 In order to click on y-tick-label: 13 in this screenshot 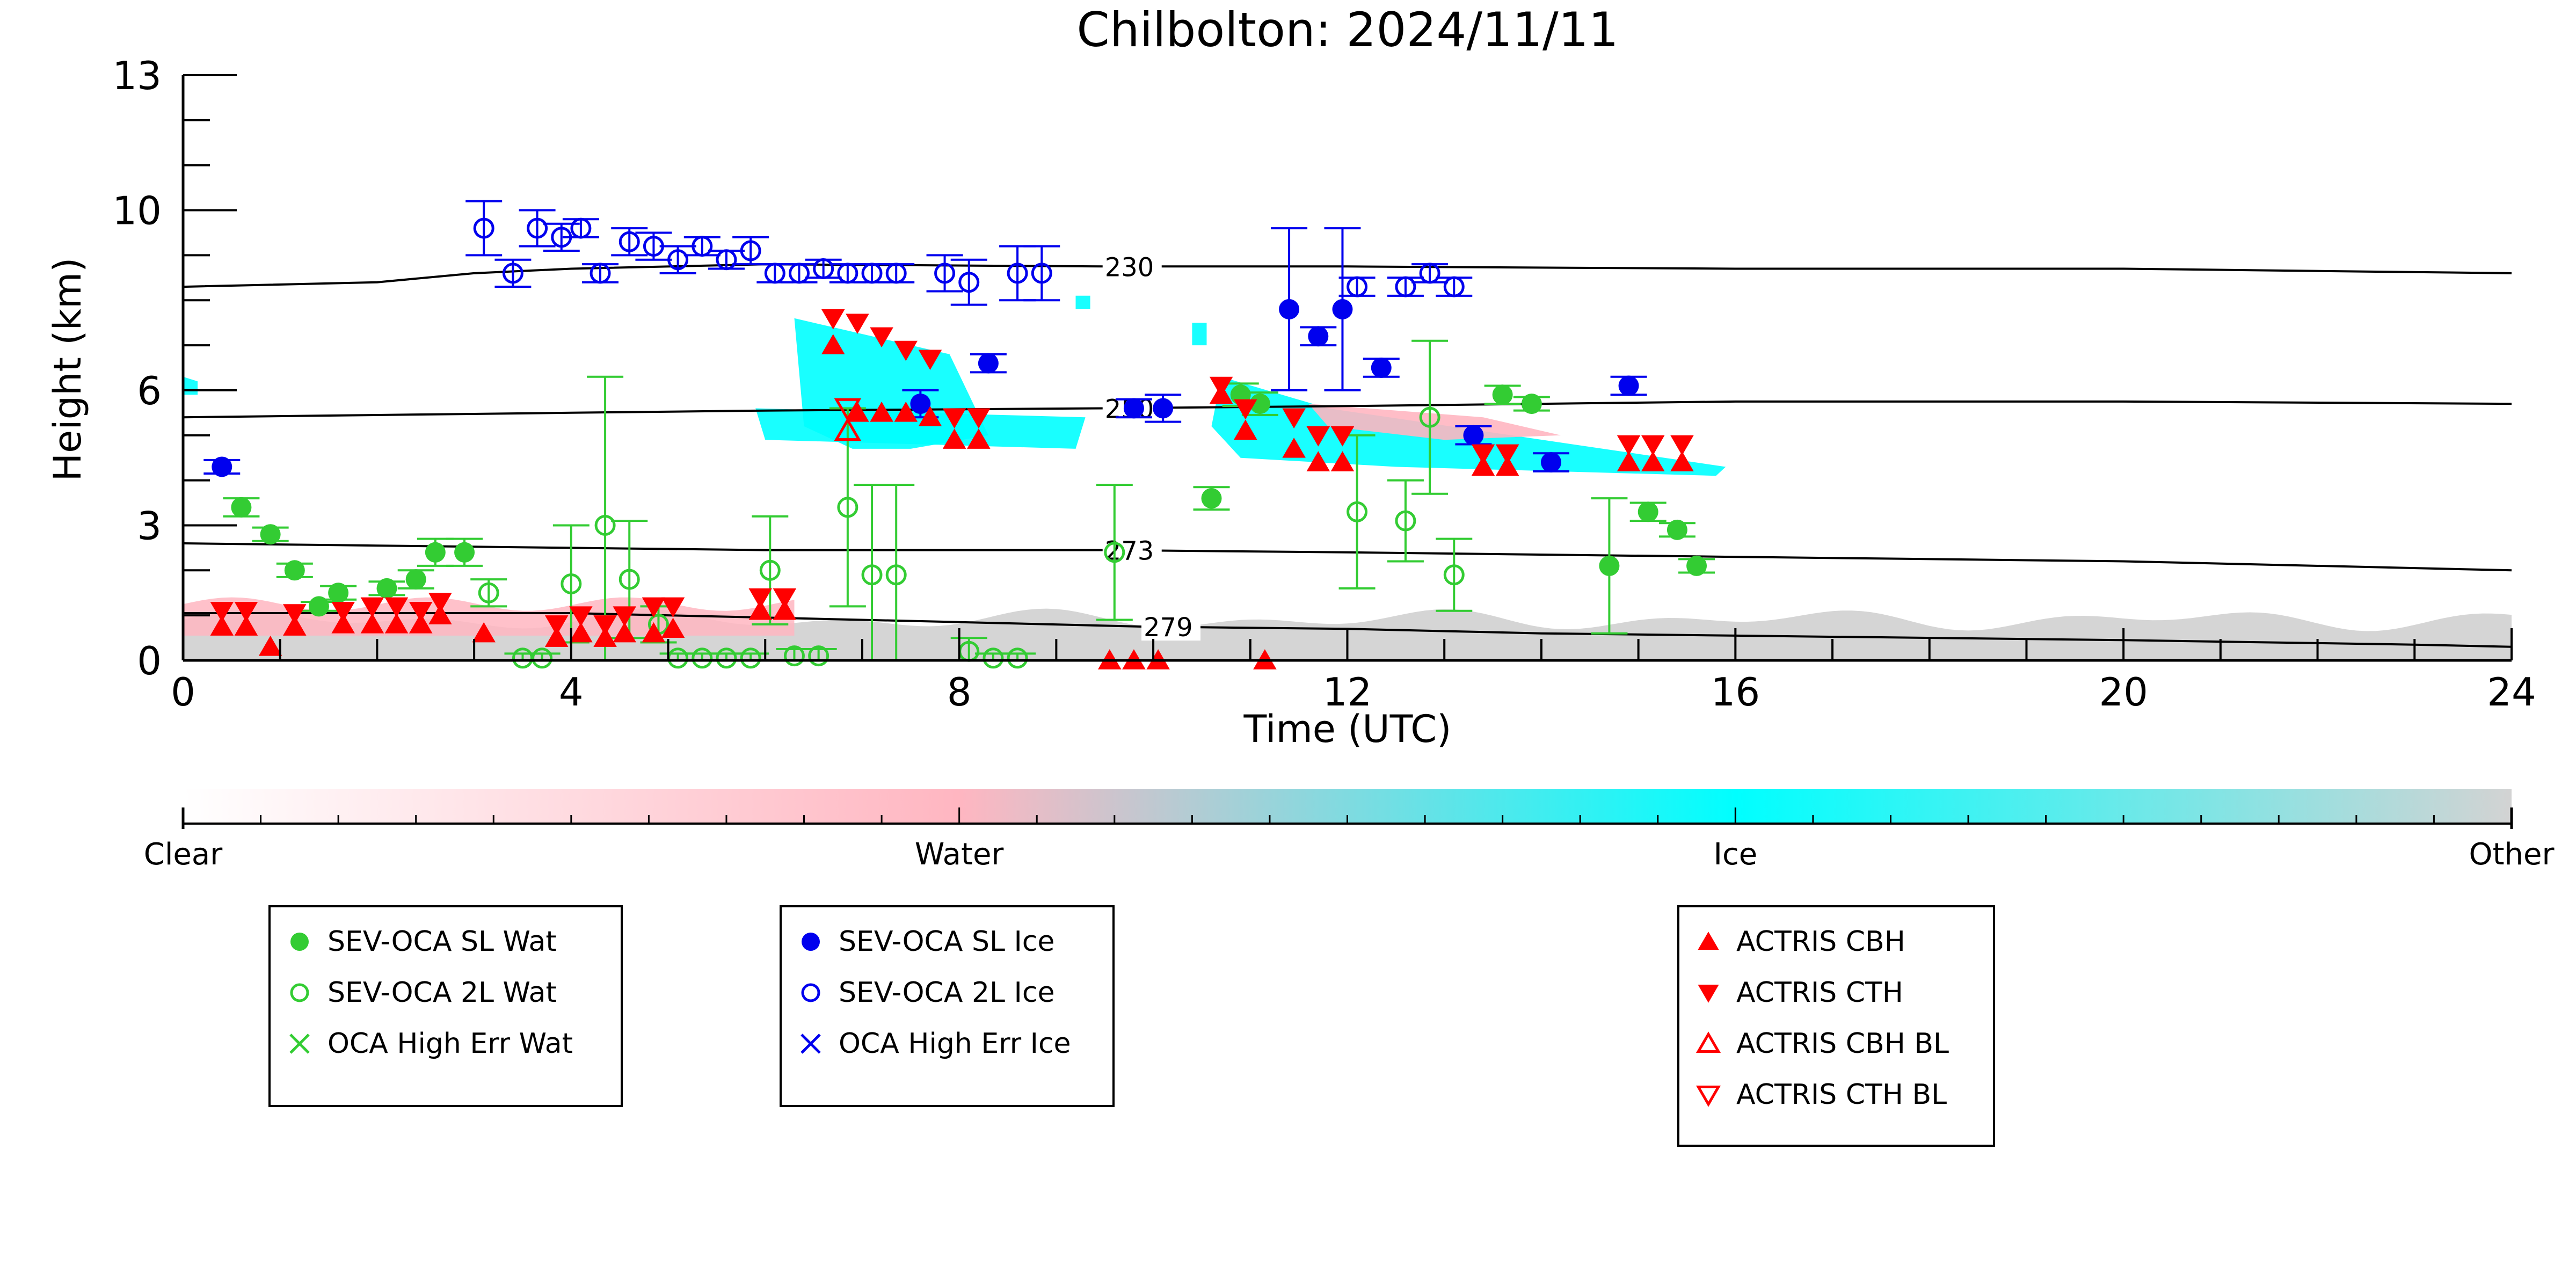, I will do `click(137, 75)`.